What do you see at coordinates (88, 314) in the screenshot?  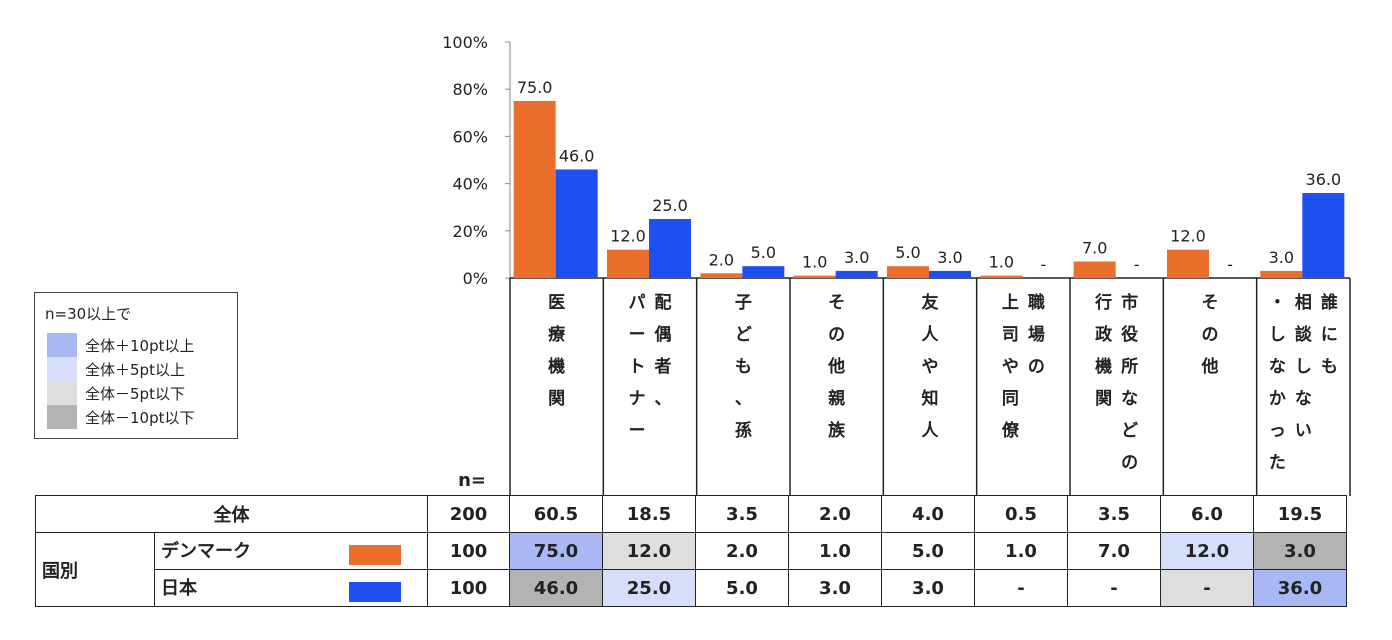 I see `legend-title: n=30以上で` at bounding box center [88, 314].